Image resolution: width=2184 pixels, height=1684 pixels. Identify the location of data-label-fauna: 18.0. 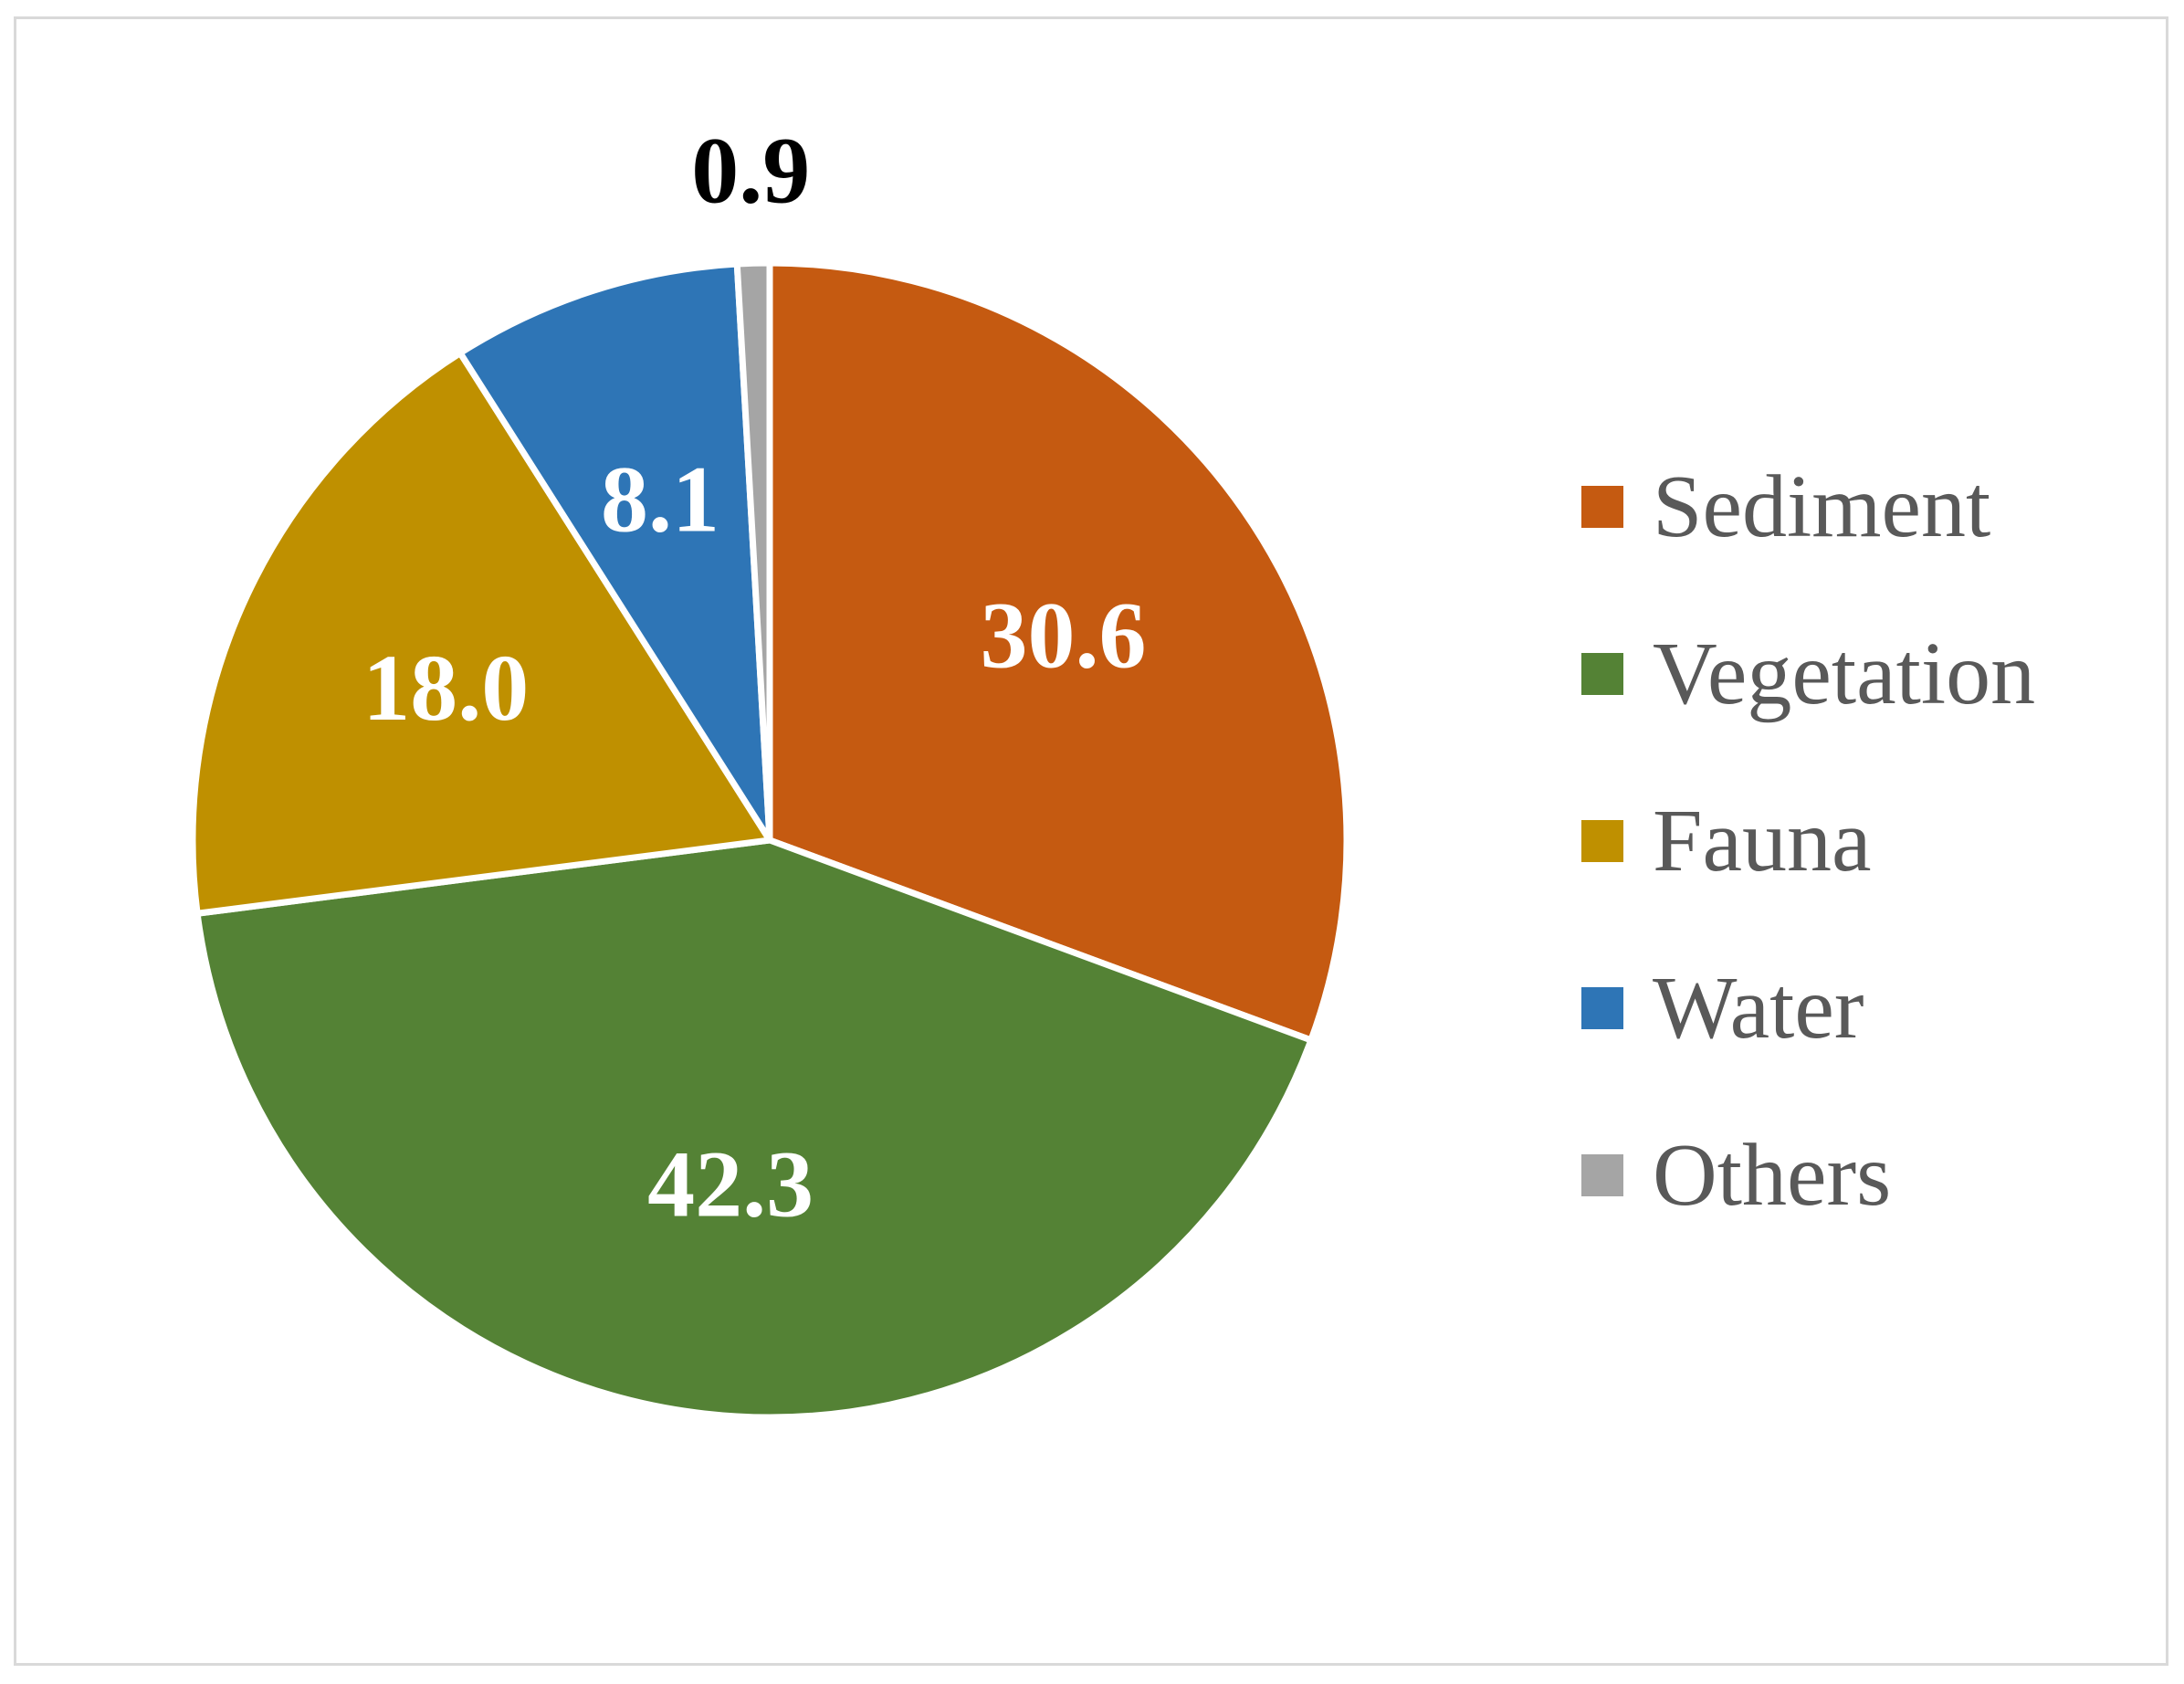
(446, 688).